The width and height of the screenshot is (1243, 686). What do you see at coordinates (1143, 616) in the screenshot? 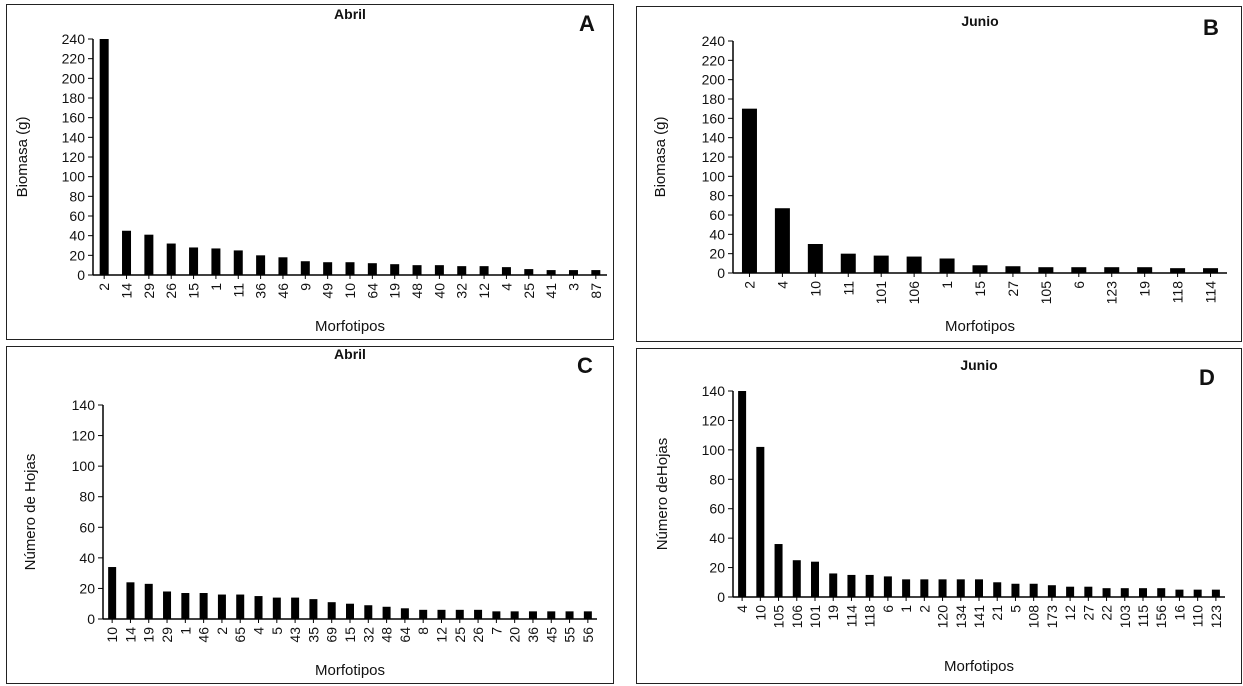
I see `x-tick-label: 115` at bounding box center [1143, 616].